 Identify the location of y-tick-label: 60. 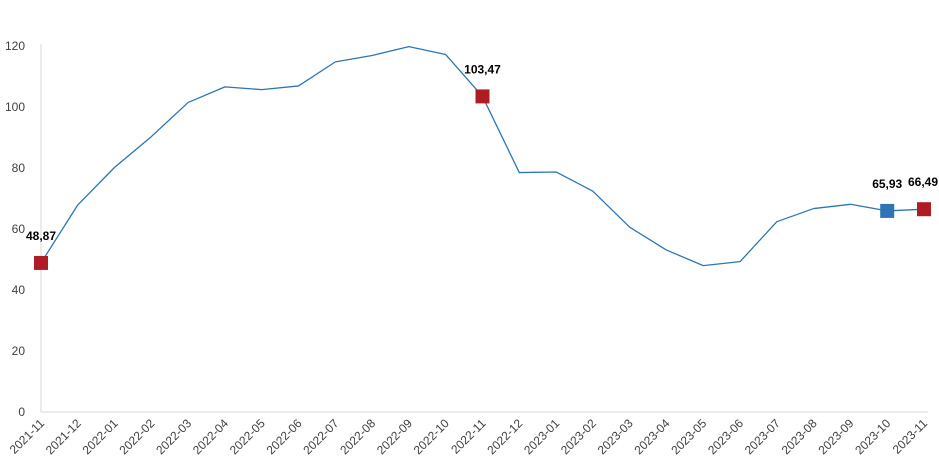
(19, 229).